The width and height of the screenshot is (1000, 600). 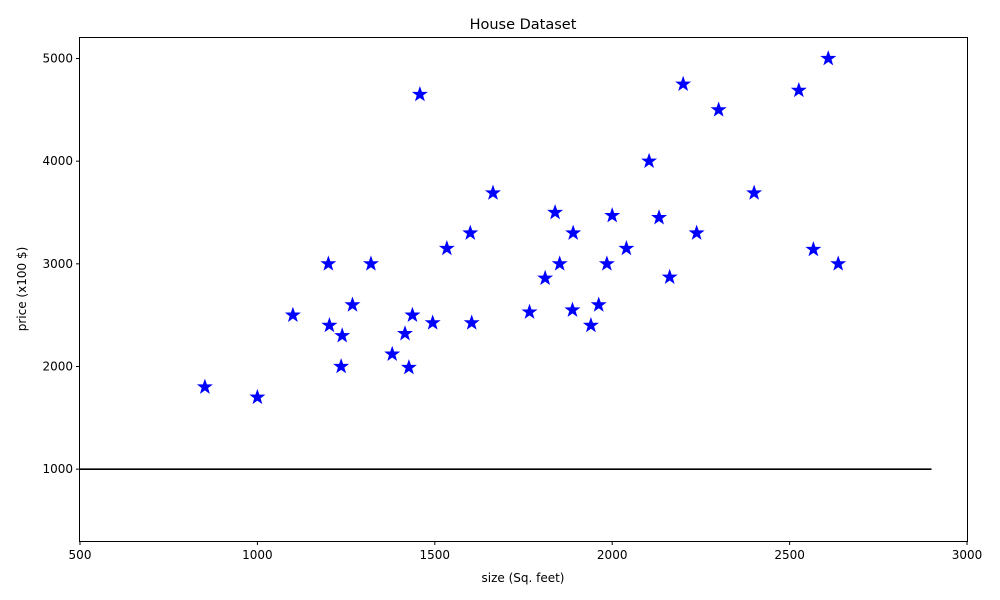 What do you see at coordinates (967, 555) in the screenshot?
I see `x-tick-label-5: 3000` at bounding box center [967, 555].